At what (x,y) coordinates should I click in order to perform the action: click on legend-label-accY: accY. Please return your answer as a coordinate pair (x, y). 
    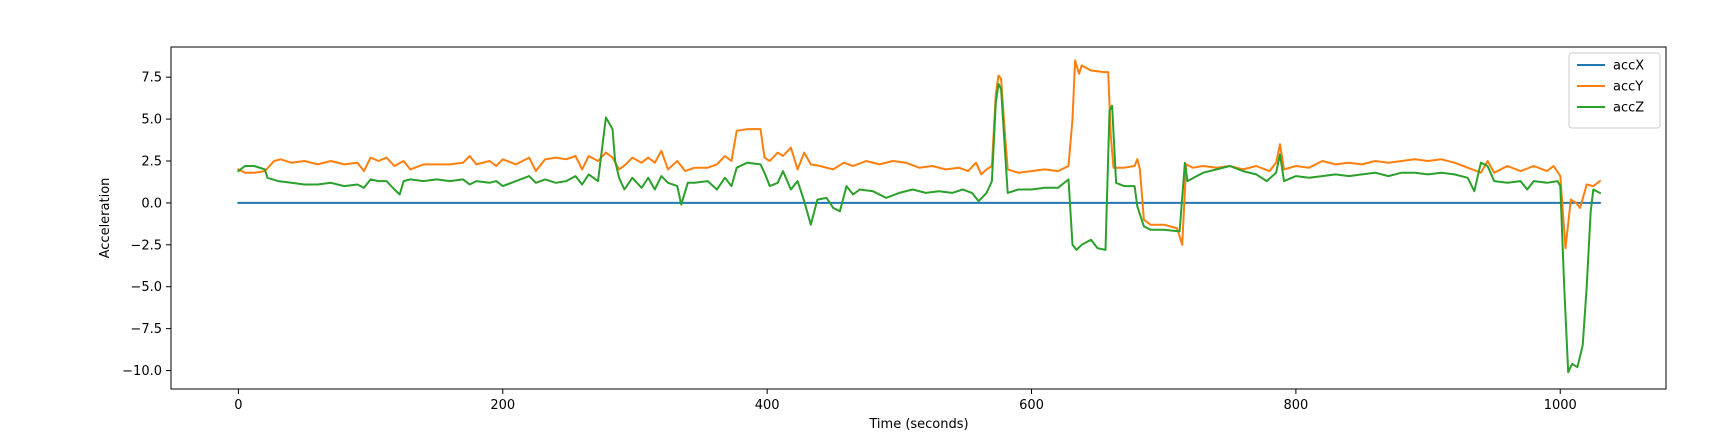
    Looking at the image, I should click on (1628, 87).